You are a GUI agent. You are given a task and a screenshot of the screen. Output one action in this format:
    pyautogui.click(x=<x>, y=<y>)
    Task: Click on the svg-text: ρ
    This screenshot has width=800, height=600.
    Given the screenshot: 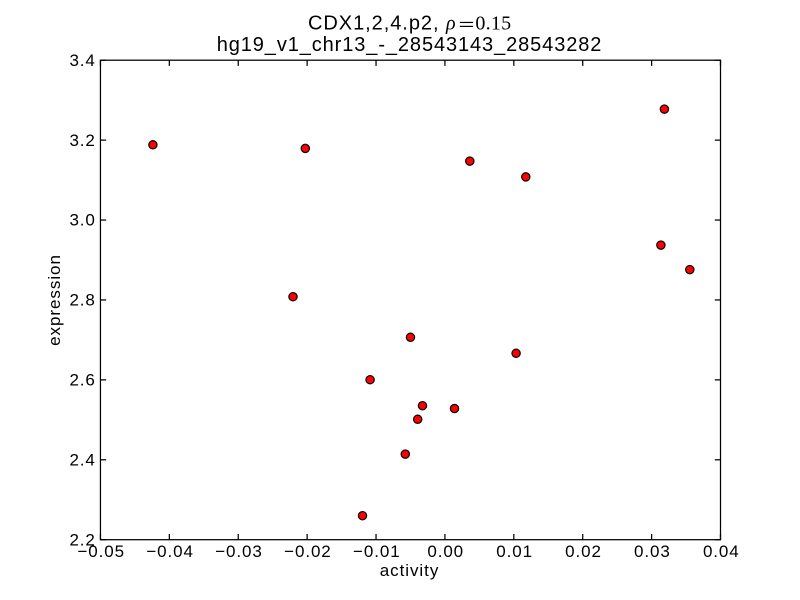 What is the action you would take?
    pyautogui.click(x=450, y=24)
    